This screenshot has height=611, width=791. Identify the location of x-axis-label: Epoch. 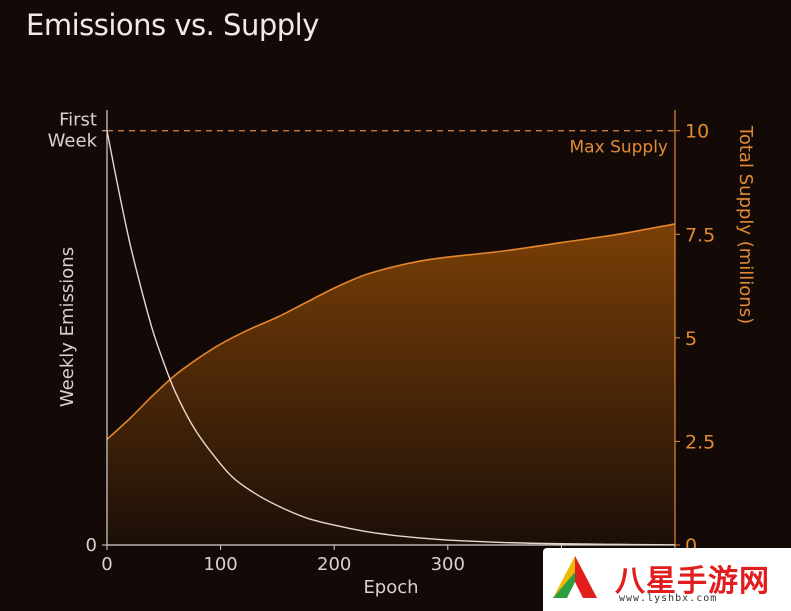
(390, 587).